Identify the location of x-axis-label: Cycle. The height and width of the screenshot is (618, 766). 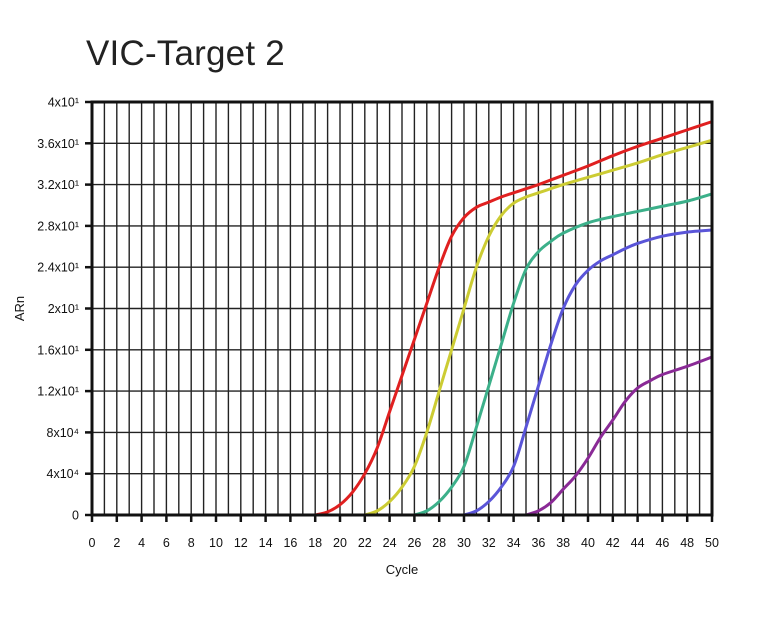
(402, 569).